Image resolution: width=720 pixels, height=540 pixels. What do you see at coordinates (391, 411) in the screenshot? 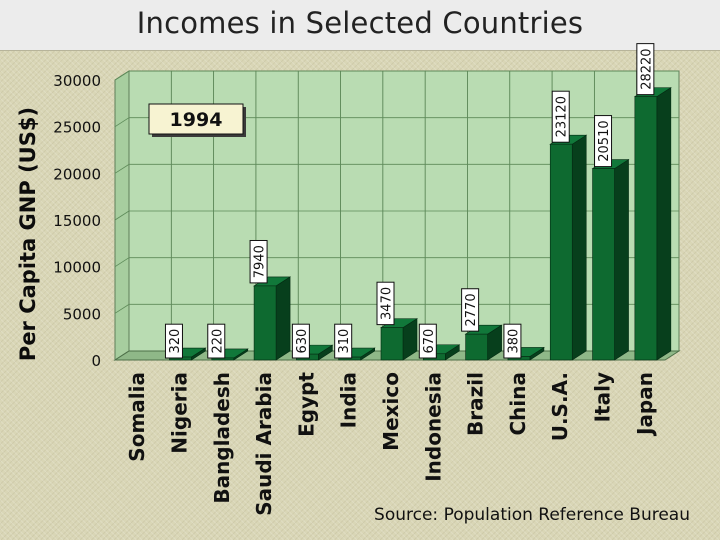
I see `x-tick-label: Mexico` at bounding box center [391, 411].